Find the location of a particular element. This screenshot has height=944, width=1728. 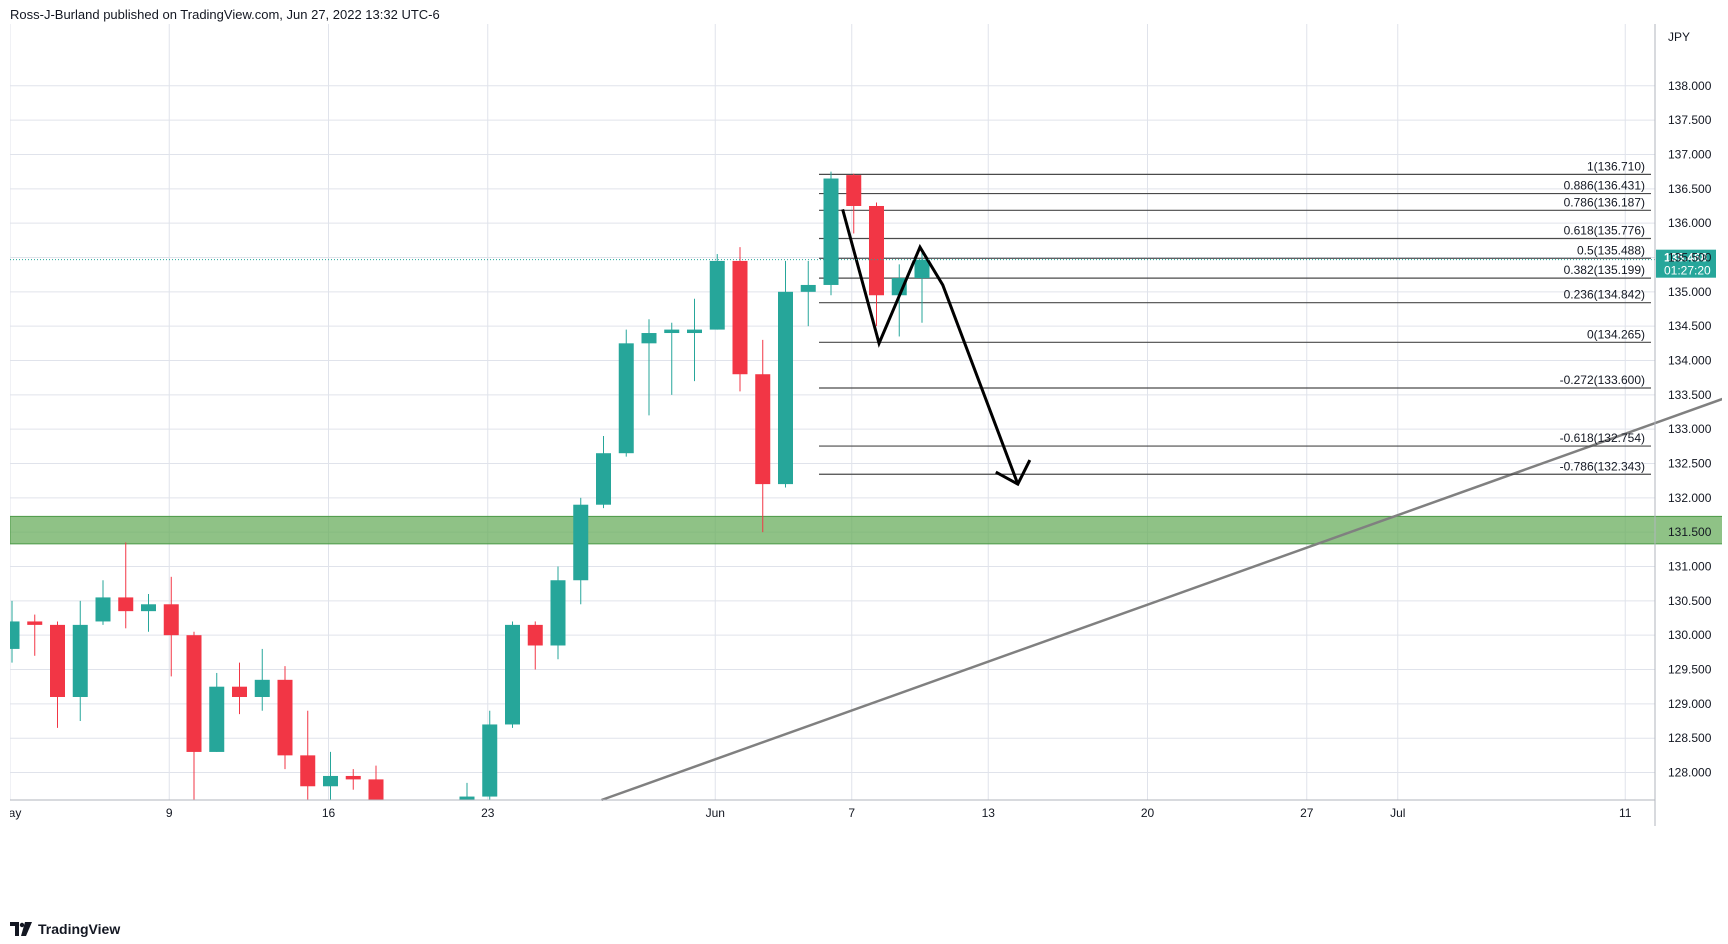

fib-level-label: -0.786(132.343) is located at coordinates (1602, 466).